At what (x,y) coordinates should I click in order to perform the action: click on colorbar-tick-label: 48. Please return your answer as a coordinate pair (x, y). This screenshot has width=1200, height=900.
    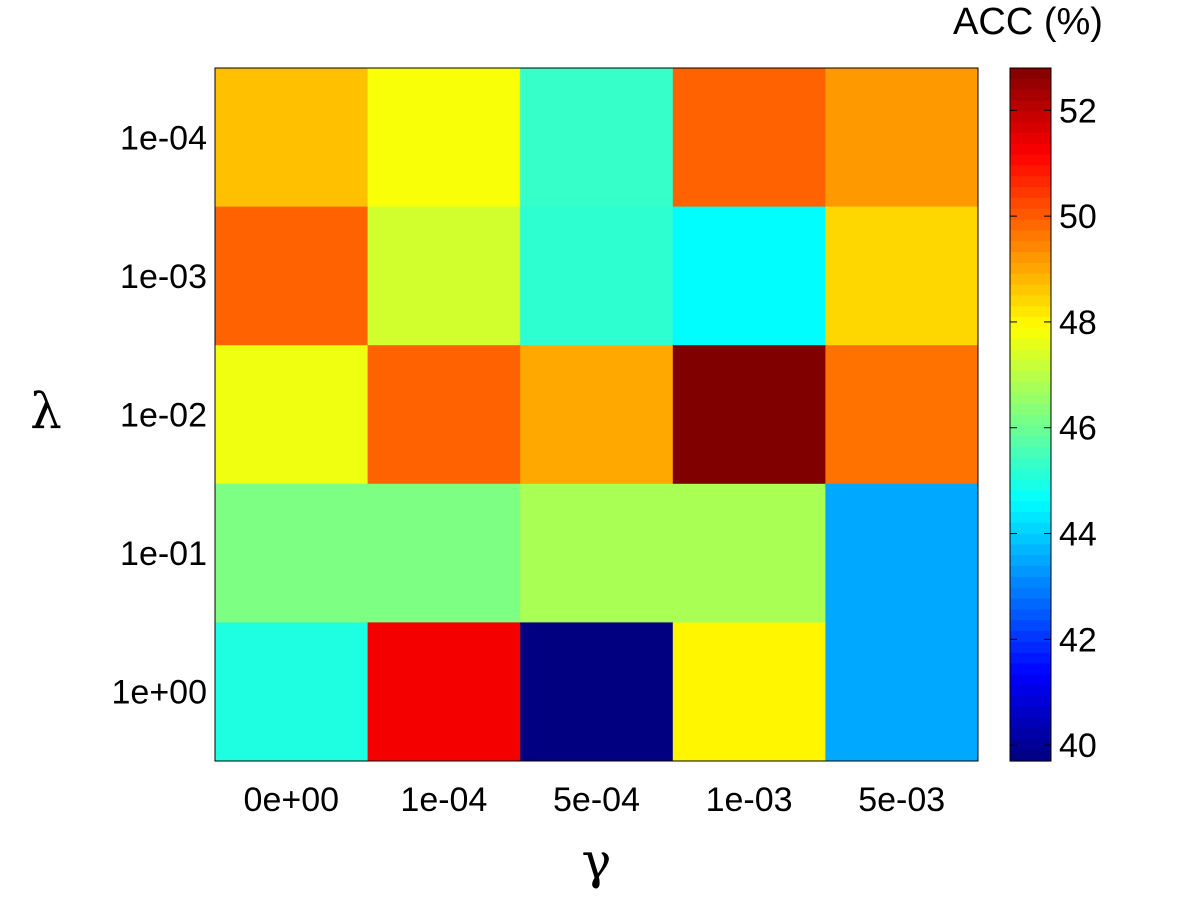
    Looking at the image, I should click on (1078, 323).